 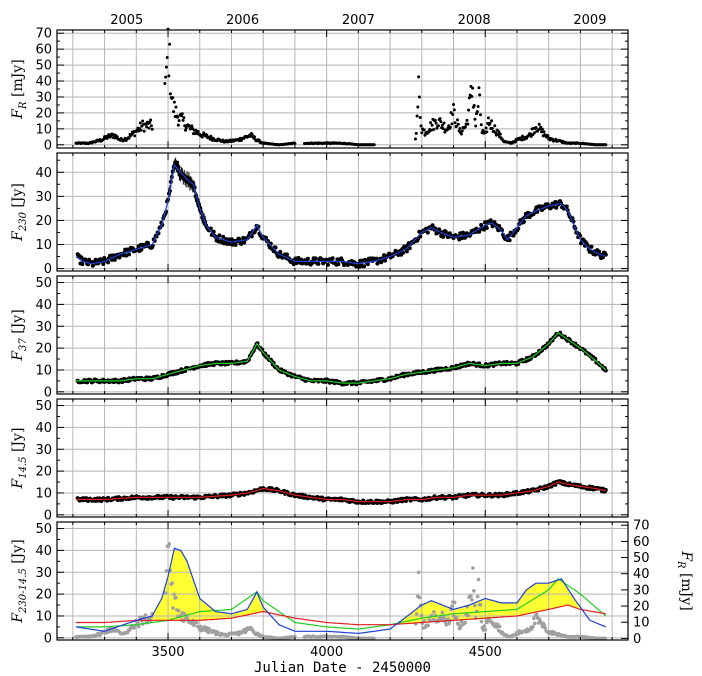 I want to click on top-year-label: 2006, so click(x=242, y=20).